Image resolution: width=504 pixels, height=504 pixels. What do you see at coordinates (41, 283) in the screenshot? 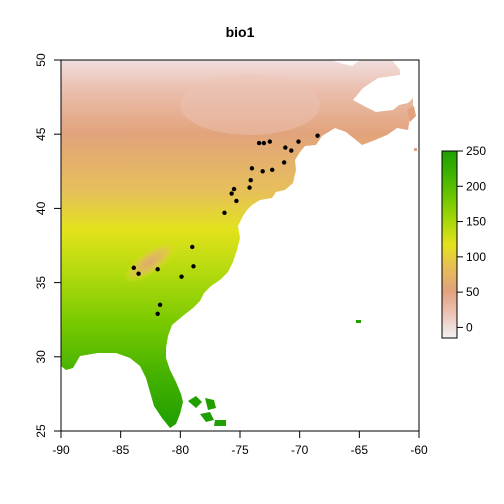
I see `y-tick-label: 35` at bounding box center [41, 283].